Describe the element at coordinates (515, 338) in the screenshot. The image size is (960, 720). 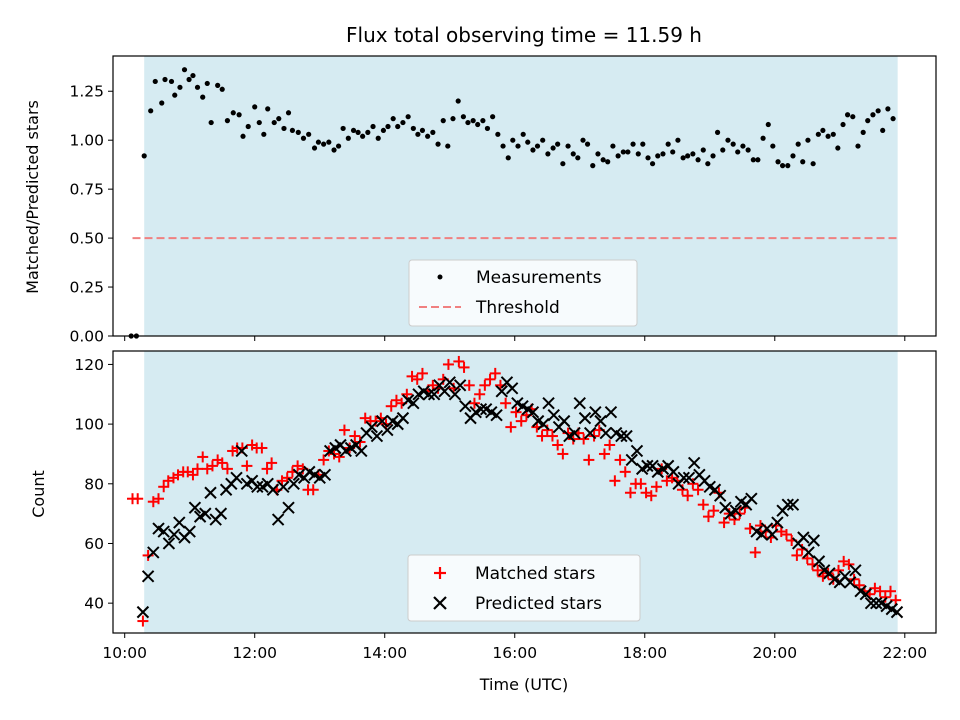
I see `top-x-ticks` at that location.